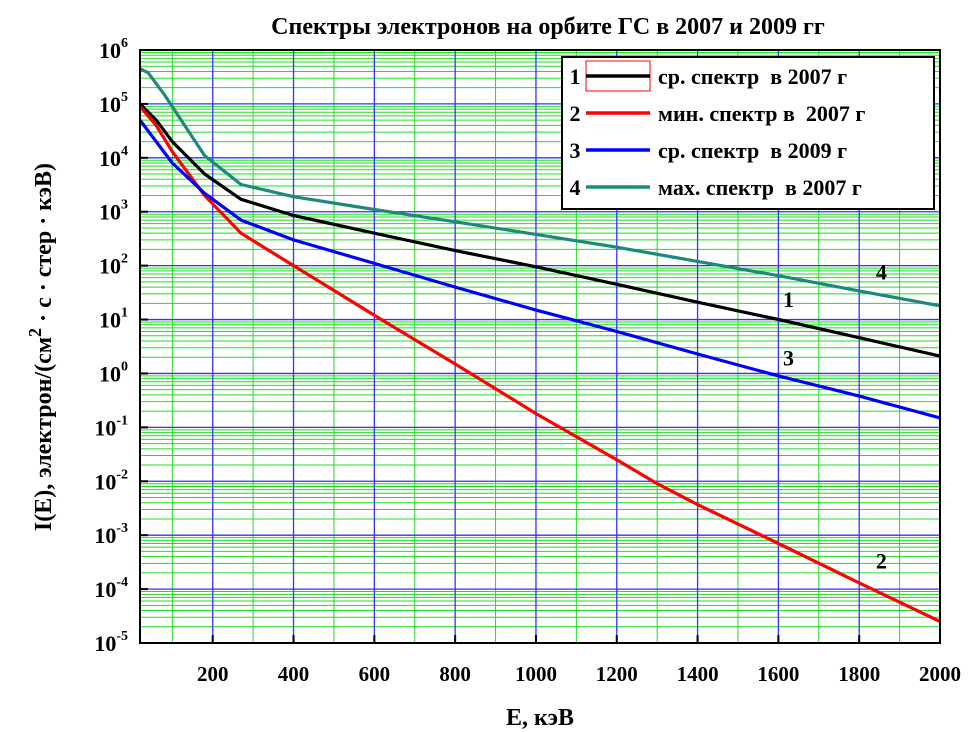  I want to click on curve-labels: 1 2 3 4, so click(835, 417).